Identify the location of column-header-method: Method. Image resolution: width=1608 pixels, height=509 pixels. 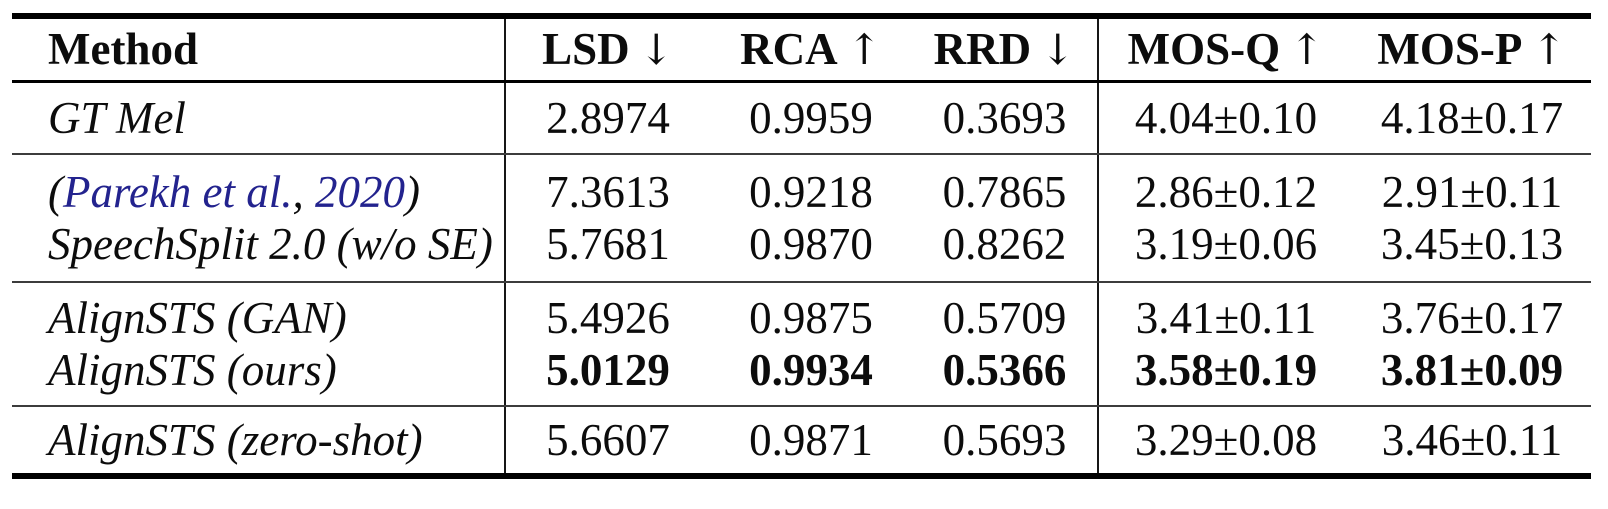
(258, 49).